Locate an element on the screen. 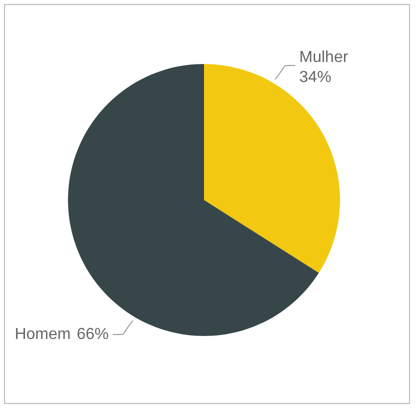 The image size is (416, 408). slice-label: Mulher is located at coordinates (324, 57).